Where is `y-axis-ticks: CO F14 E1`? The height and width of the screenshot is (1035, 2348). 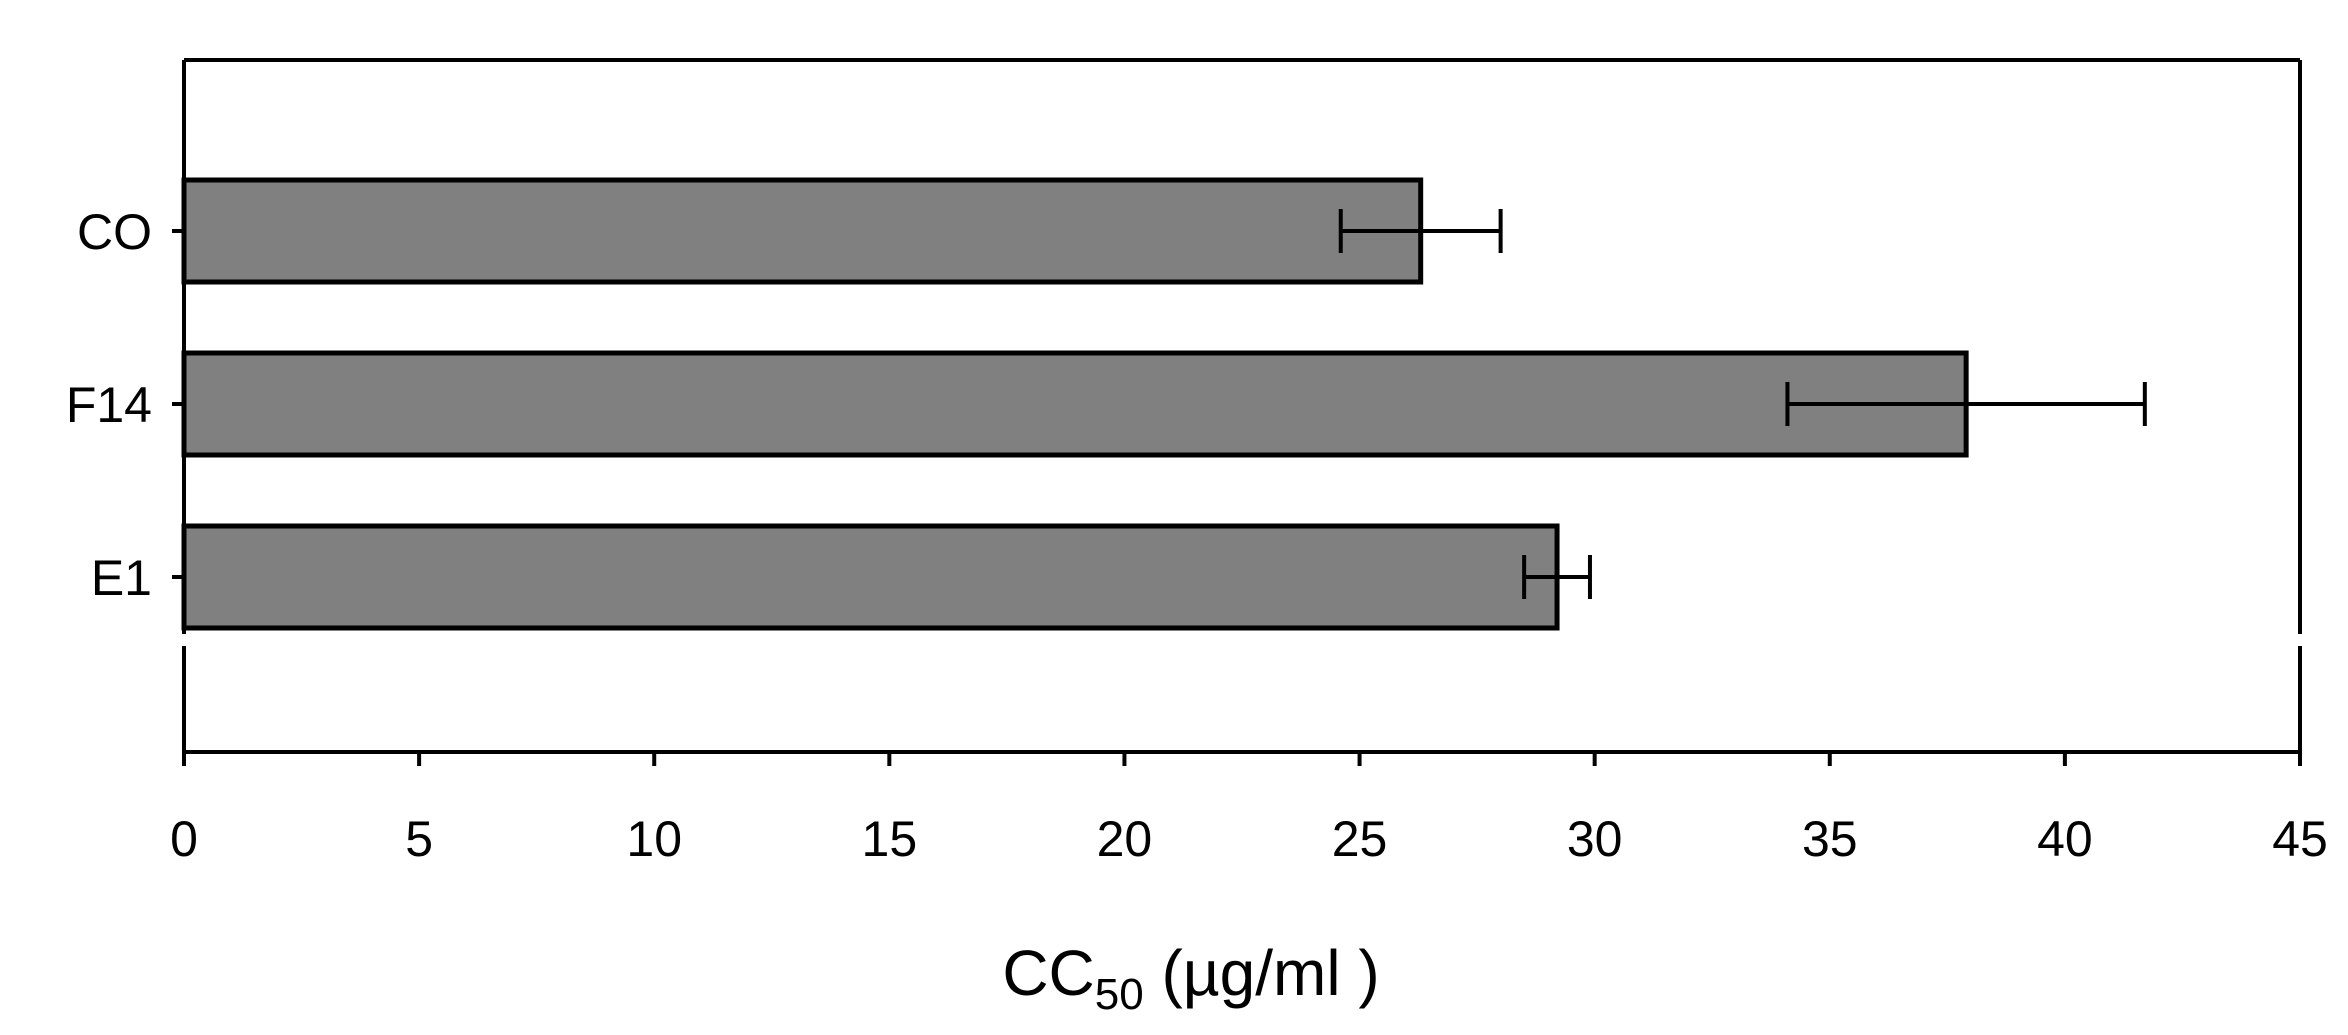
y-axis-ticks: CO F14 E1 is located at coordinates (125, 405).